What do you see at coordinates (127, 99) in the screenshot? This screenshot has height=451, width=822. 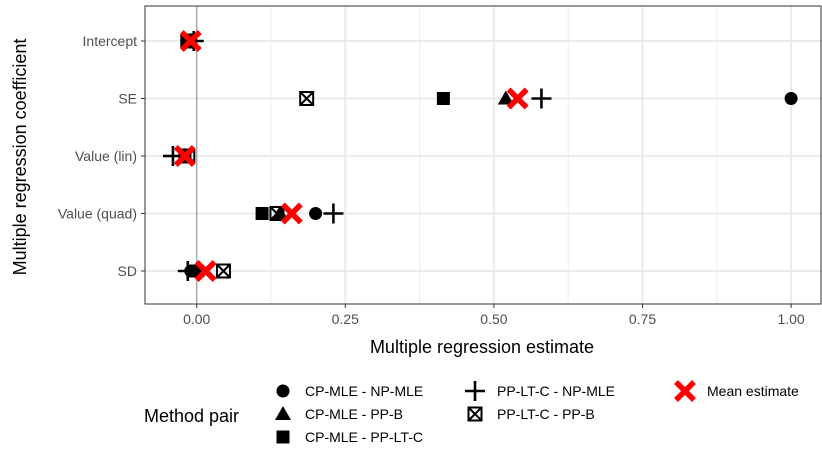 I see `y-tick-label: SE` at bounding box center [127, 99].